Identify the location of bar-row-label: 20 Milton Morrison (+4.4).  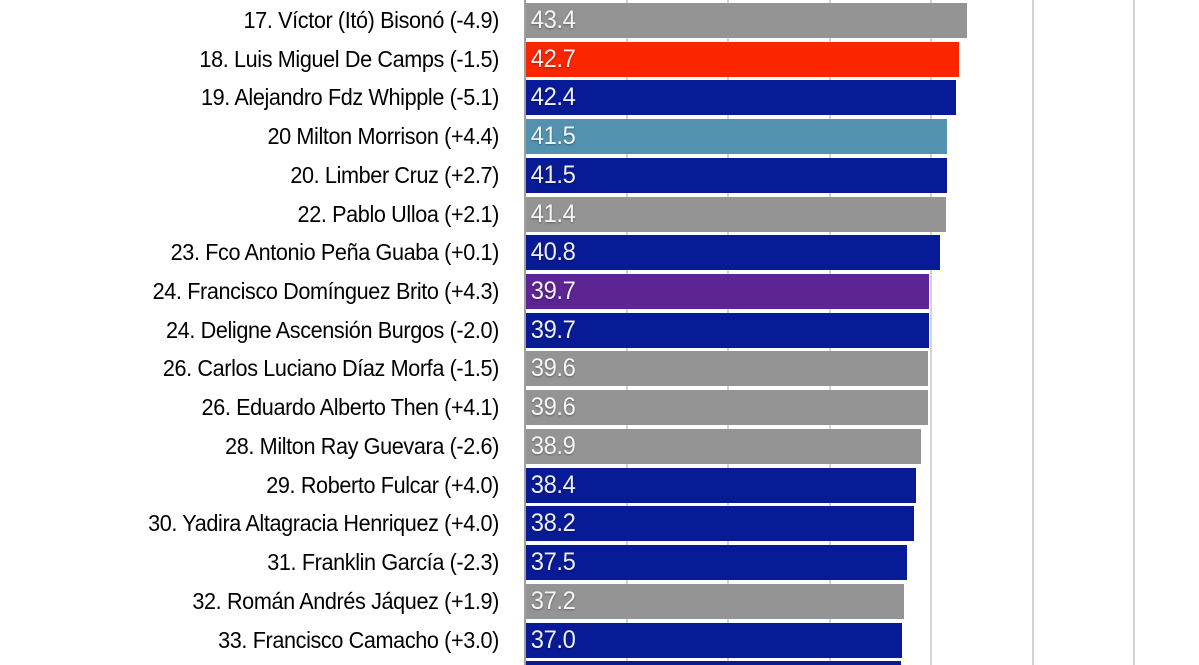
(383, 136).